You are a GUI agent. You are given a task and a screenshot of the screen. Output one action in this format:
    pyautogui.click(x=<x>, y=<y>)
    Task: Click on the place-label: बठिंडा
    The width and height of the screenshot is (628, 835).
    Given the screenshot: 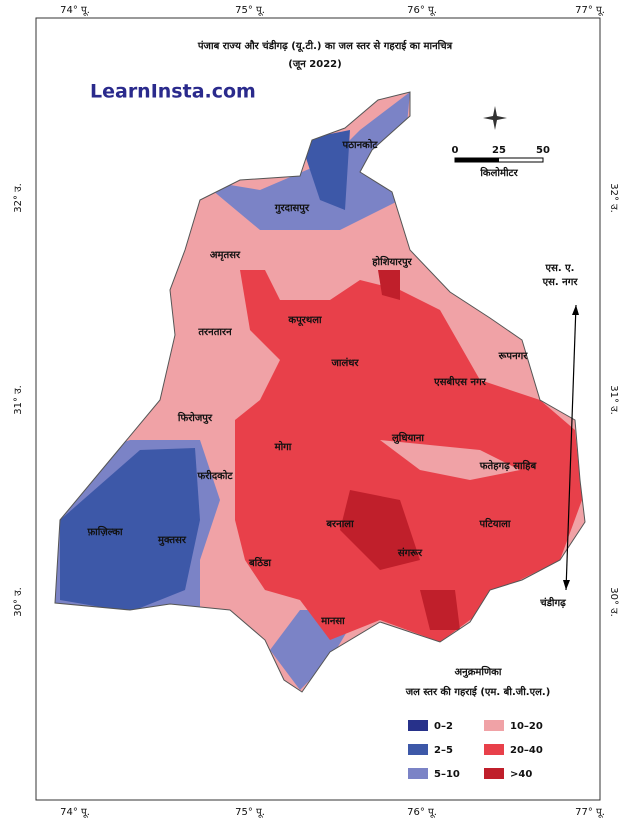 What is the action you would take?
    pyautogui.click(x=259, y=562)
    